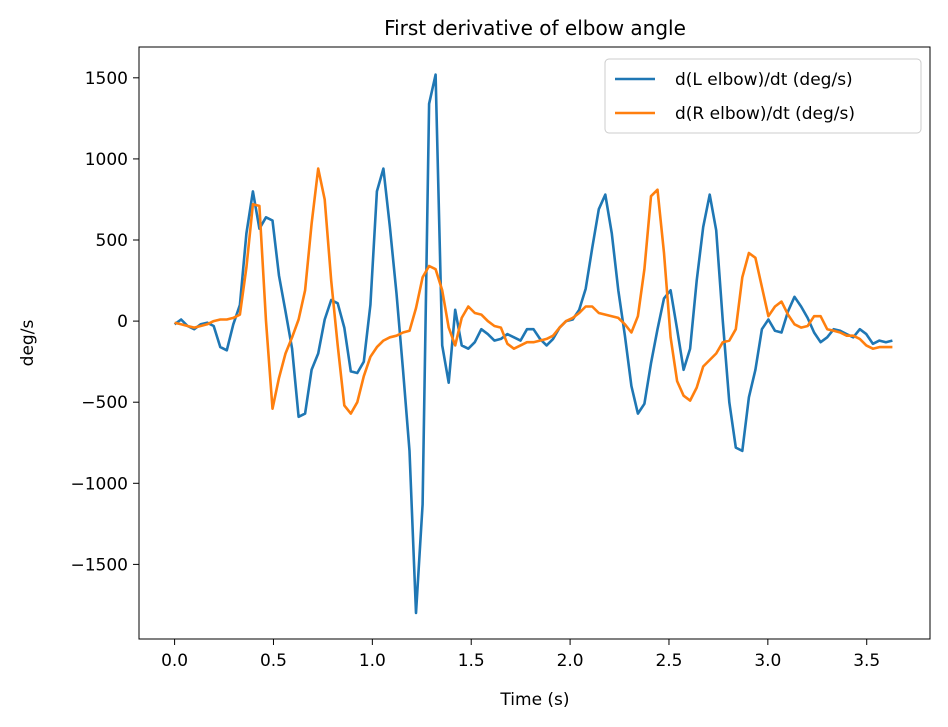 This screenshot has width=948, height=727. Describe the element at coordinates (372, 661) in the screenshot. I see `x-tick-label: 1.0` at that location.